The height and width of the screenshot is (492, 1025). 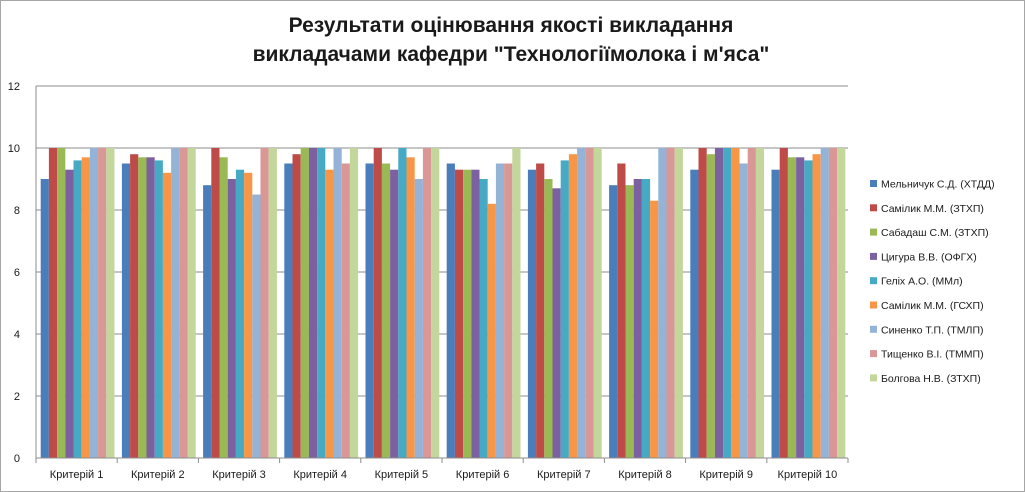 I want to click on legend-label-2: Самілик М.М. (ЗТХП), so click(x=932, y=209).